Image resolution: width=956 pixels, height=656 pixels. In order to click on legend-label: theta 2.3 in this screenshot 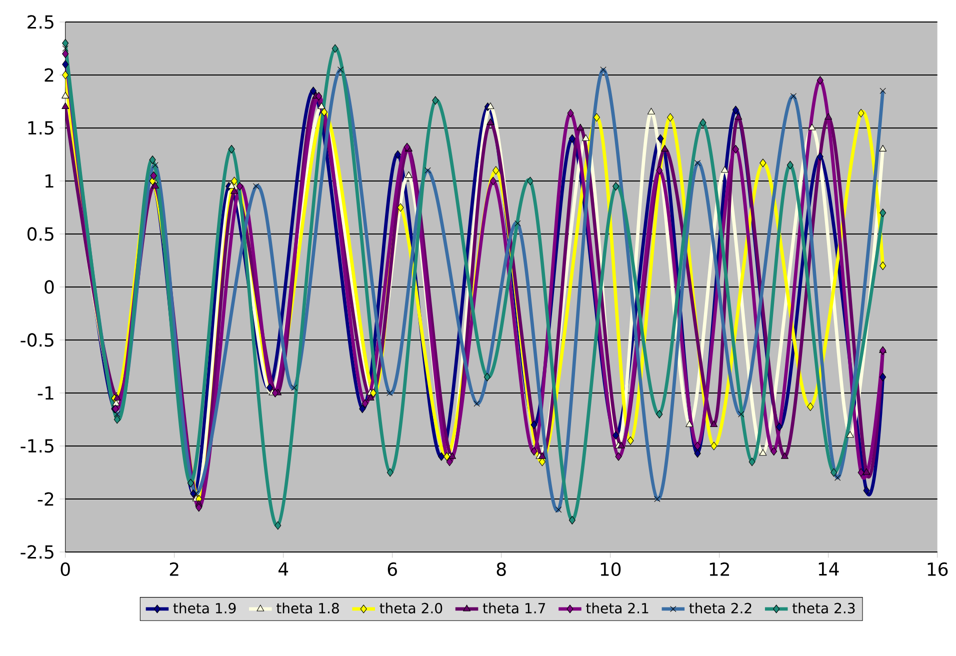, I will do `click(823, 608)`.